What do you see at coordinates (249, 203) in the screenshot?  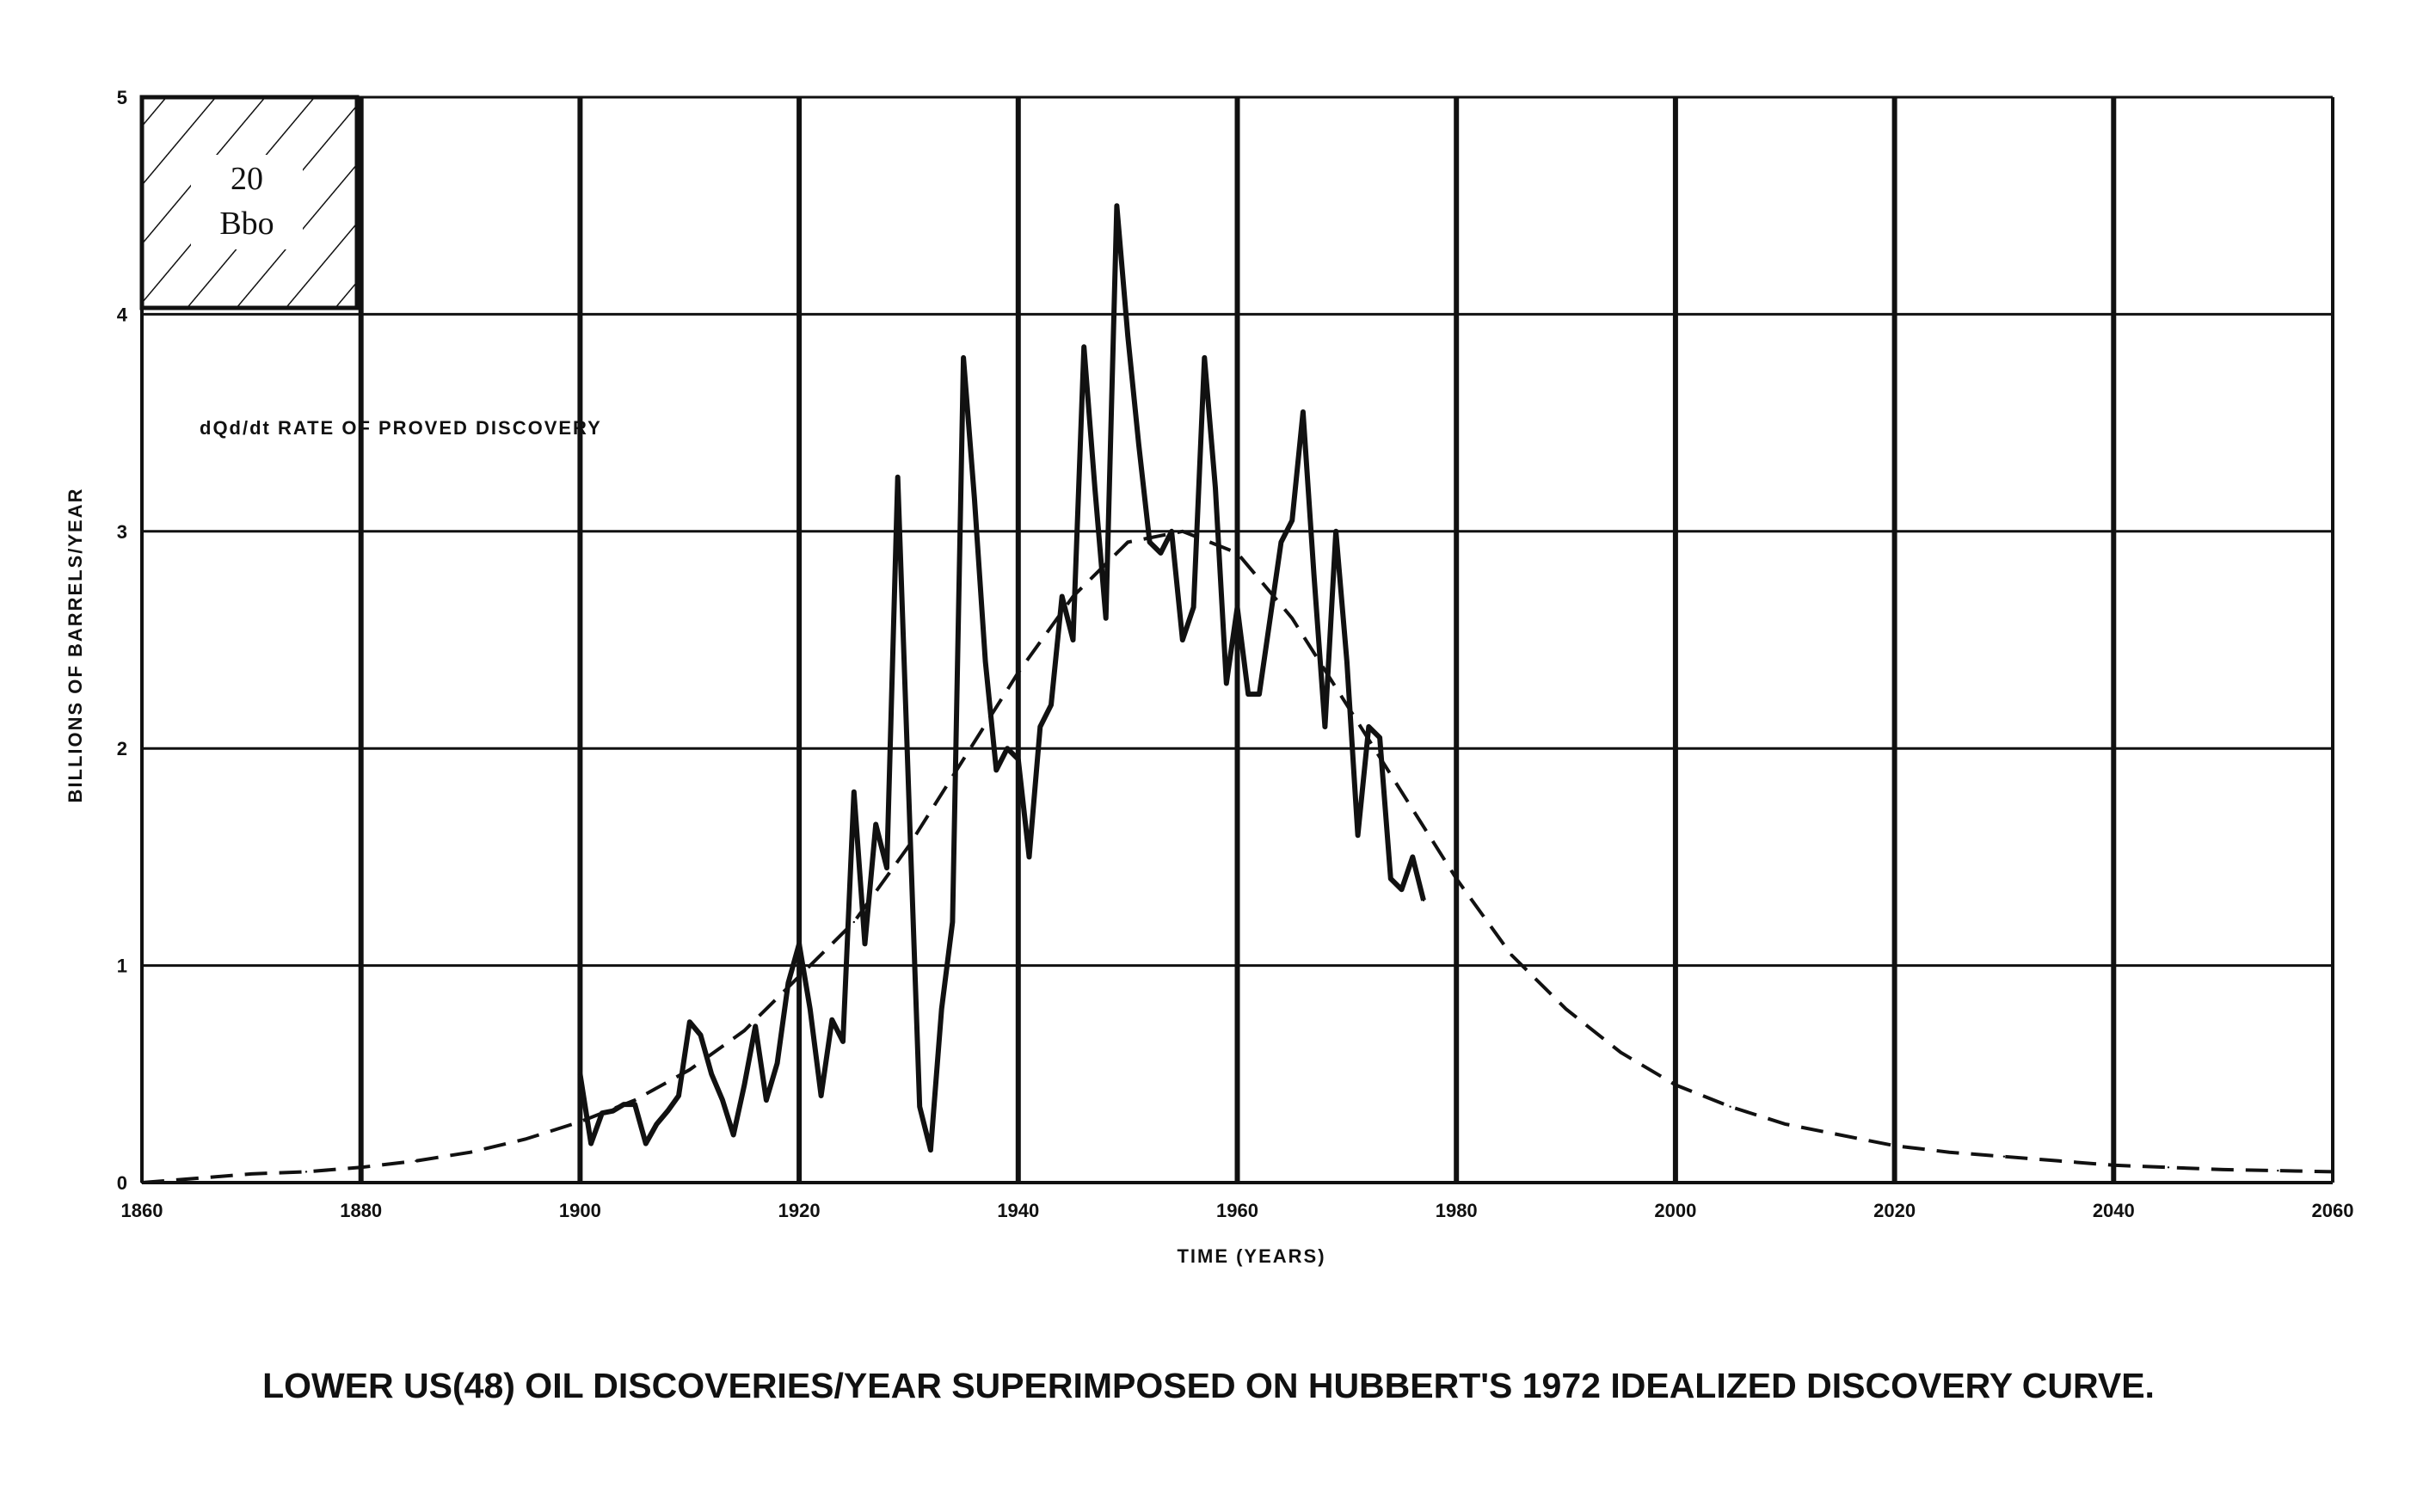 I see `scale-box-20-bbo: 20 Bbo` at bounding box center [249, 203].